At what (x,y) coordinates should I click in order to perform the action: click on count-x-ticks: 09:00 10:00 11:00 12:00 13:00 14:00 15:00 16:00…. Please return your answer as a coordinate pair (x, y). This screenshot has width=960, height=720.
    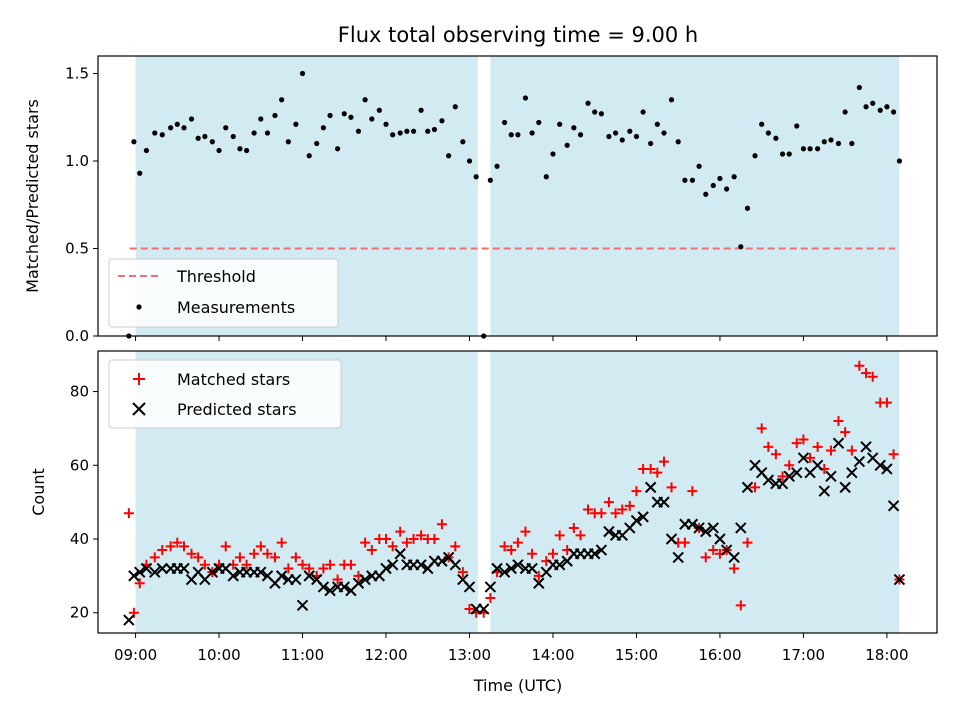
    Looking at the image, I should click on (511, 648).